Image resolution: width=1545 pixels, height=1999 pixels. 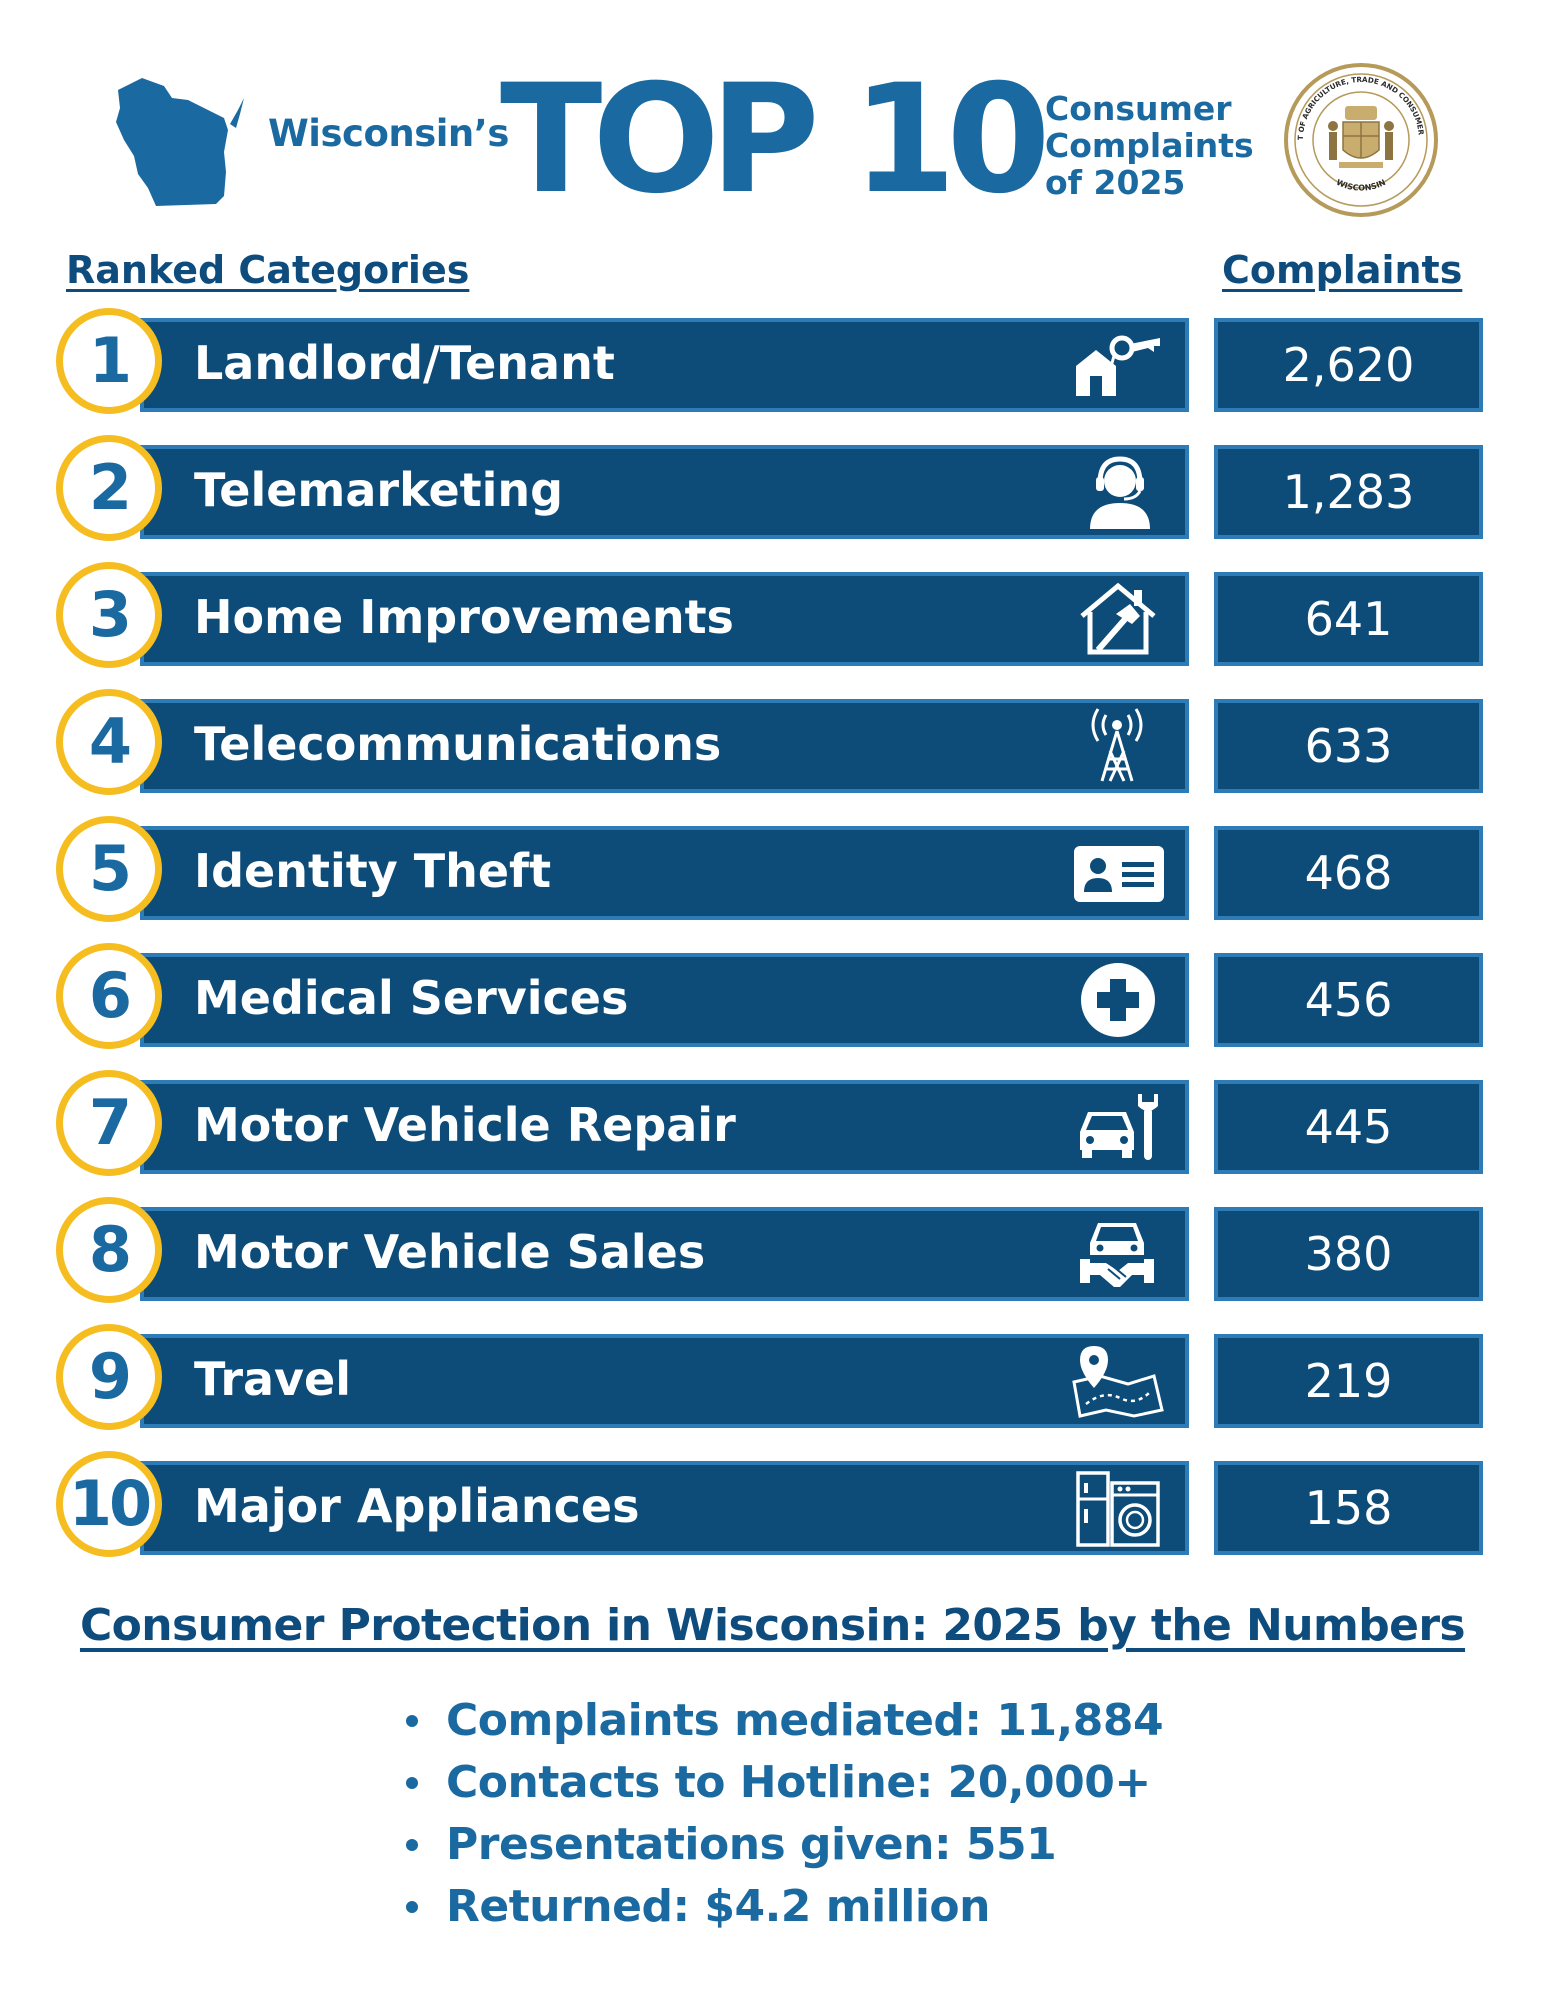 I want to click on rank-badge: 10, so click(x=109, y=1504).